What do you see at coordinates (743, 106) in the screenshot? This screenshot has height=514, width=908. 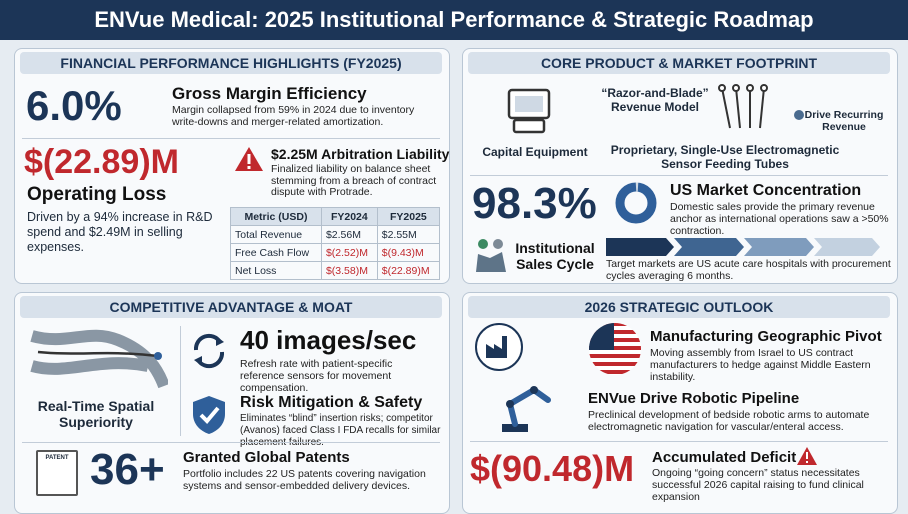 I see `tubes-icon` at bounding box center [743, 106].